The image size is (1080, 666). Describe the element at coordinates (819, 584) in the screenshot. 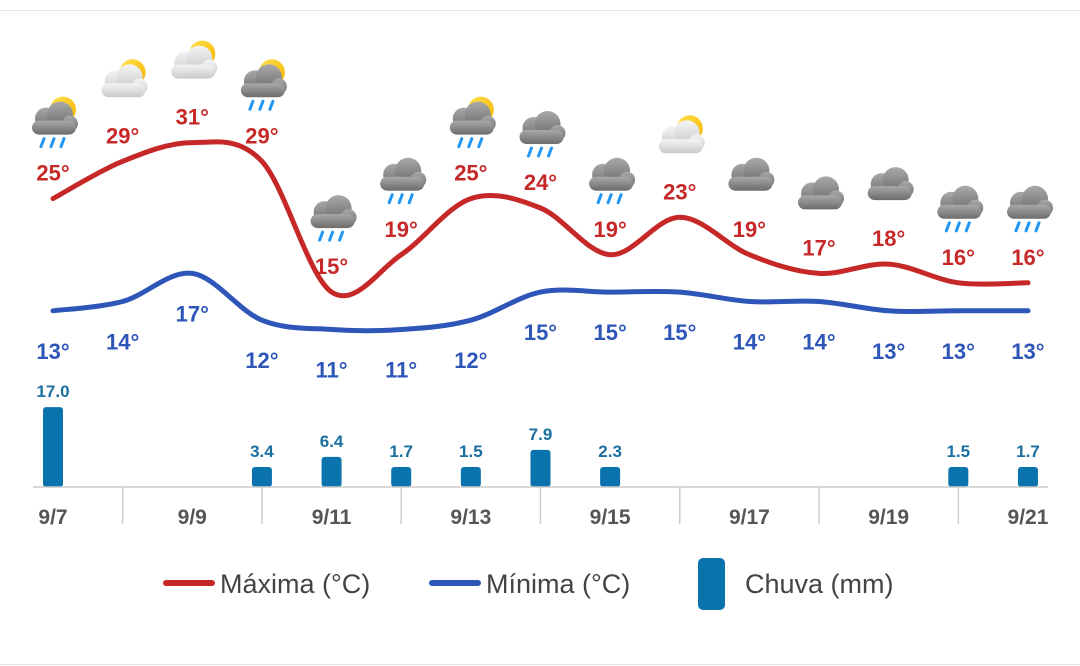

I see `legend-rain-label: Chuva (mm)` at that location.